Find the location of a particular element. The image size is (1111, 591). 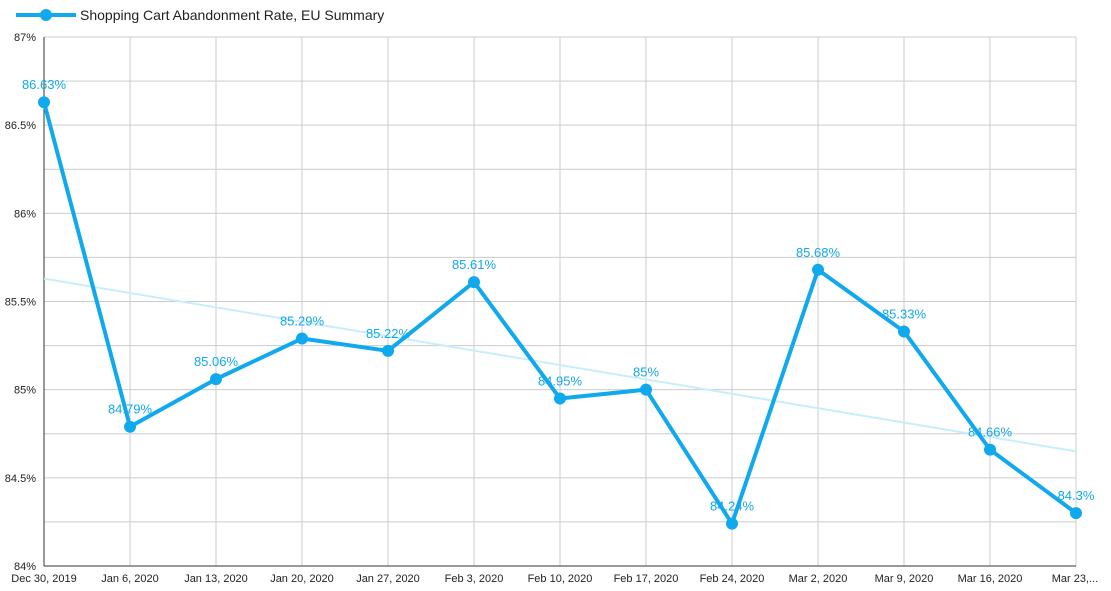

y-tick-label: 87% is located at coordinates (25, 38).